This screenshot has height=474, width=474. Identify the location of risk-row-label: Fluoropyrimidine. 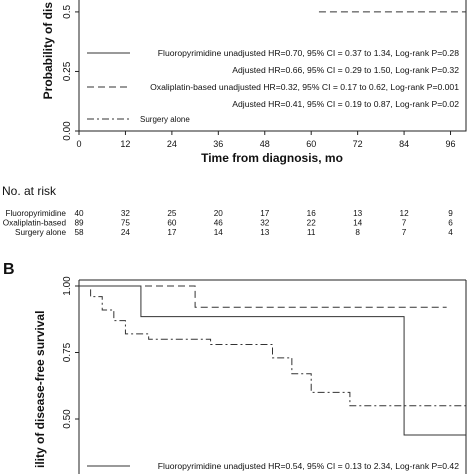
(35, 213).